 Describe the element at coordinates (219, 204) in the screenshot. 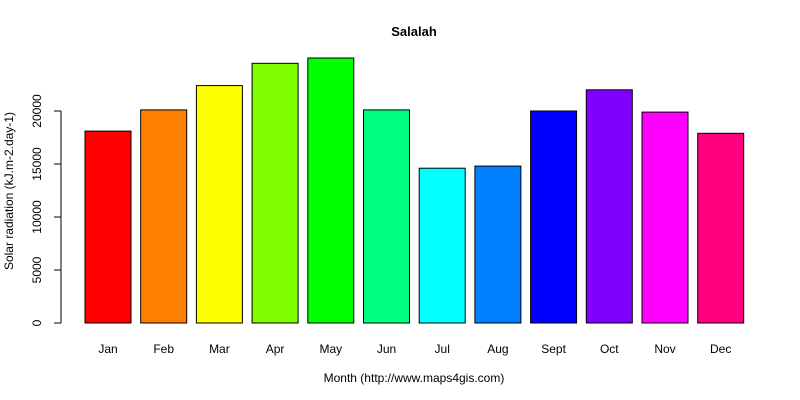

I see `bar-mar` at that location.